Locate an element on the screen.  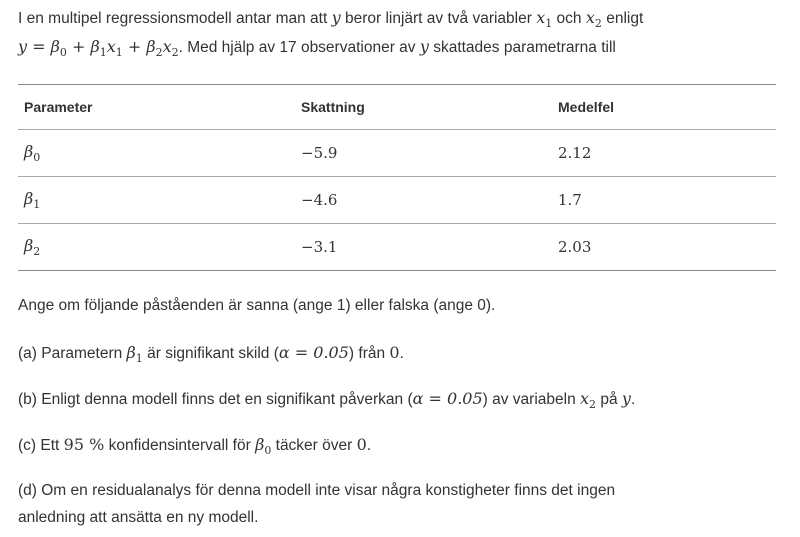
text: skattades parametrarna till is located at coordinates (522, 47).